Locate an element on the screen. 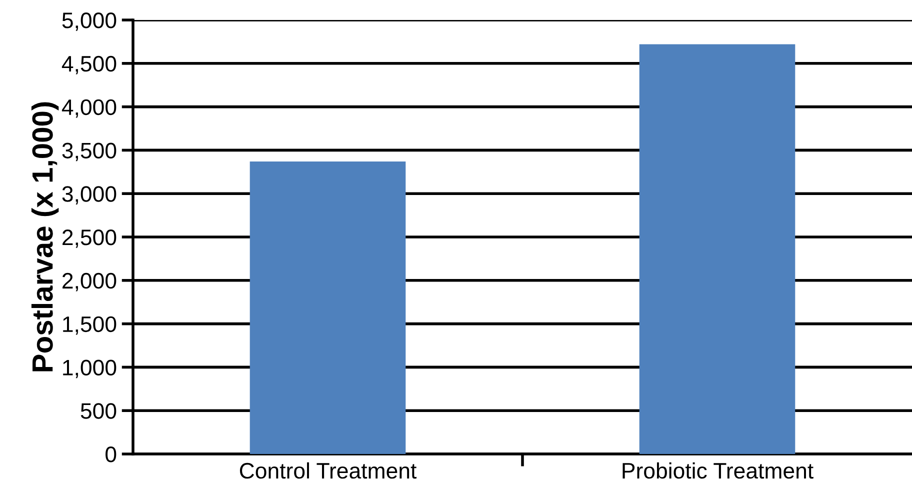 This screenshot has height=497, width=912. y-tick-label: 2,500 is located at coordinates (89, 239).